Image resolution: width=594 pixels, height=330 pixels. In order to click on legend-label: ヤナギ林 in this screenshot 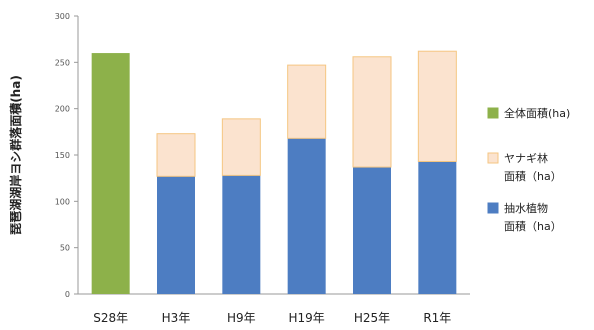, I will do `click(526, 158)`.